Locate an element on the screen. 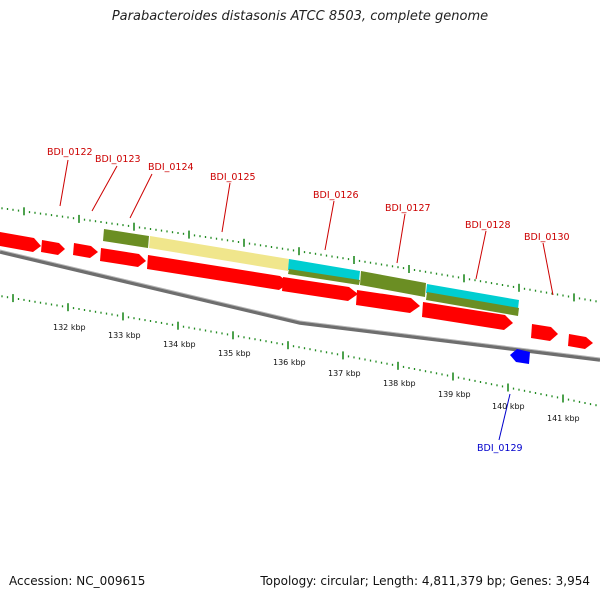 This screenshot has width=600, height=600. scale-label: 138 kbp is located at coordinates (399, 383).